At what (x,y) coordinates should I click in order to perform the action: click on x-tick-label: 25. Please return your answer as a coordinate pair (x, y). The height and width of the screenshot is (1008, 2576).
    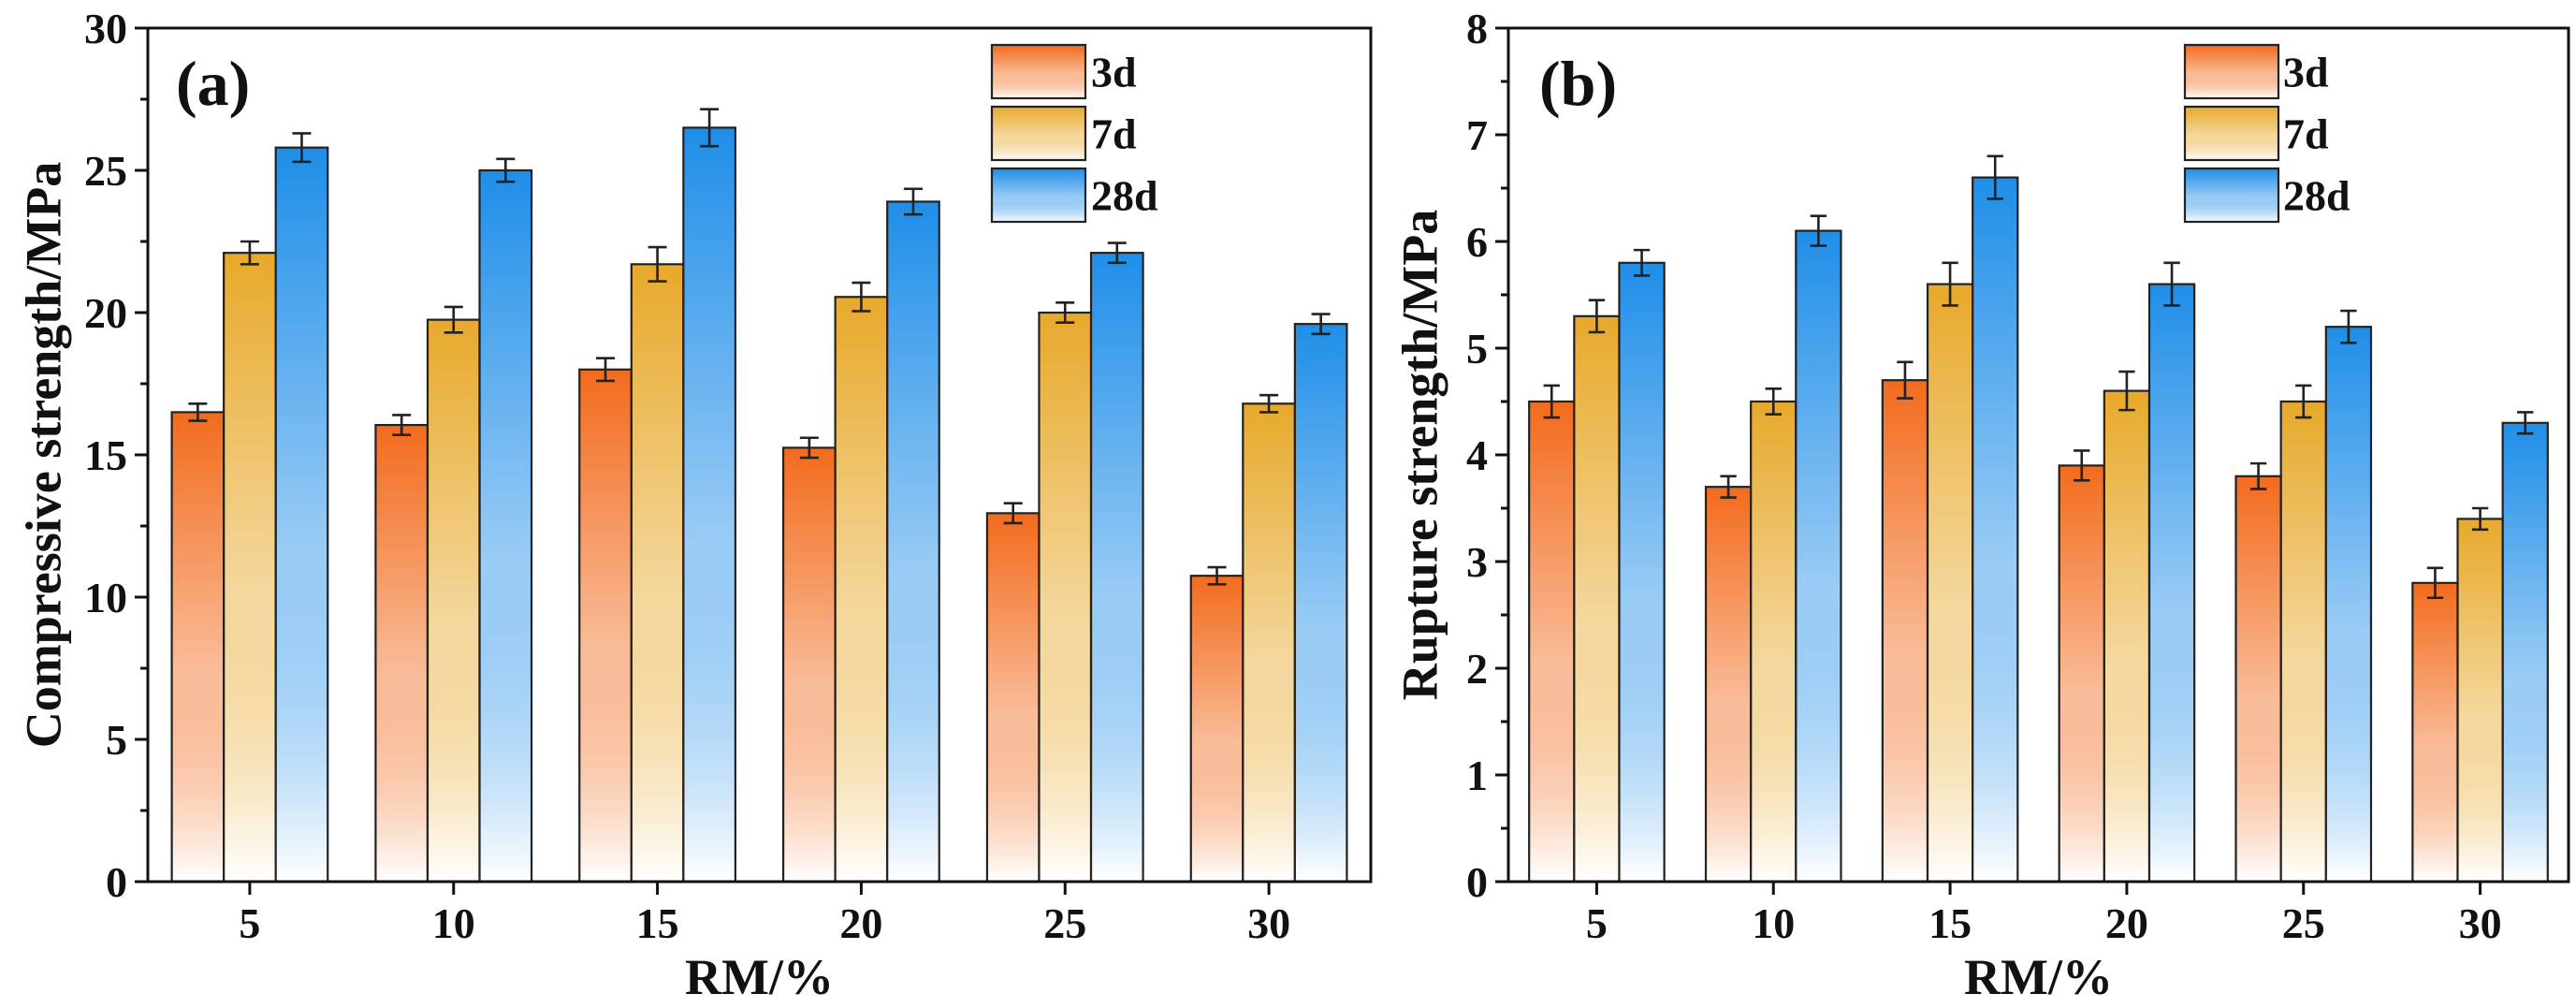
    Looking at the image, I should click on (2303, 923).